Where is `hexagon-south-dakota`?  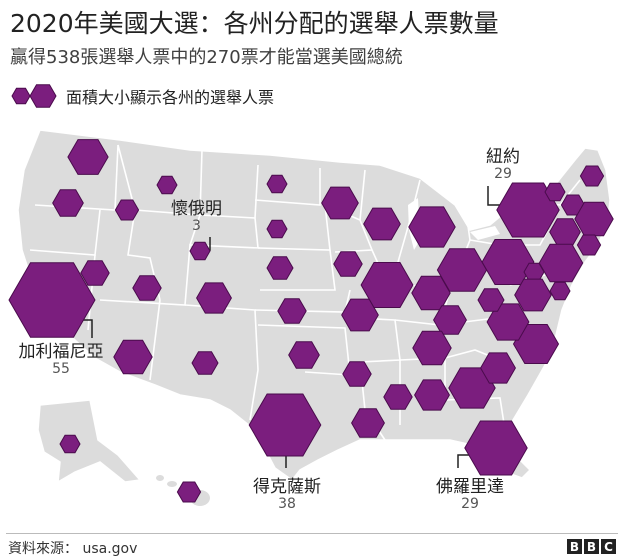
hexagon-south-dakota is located at coordinates (277, 229).